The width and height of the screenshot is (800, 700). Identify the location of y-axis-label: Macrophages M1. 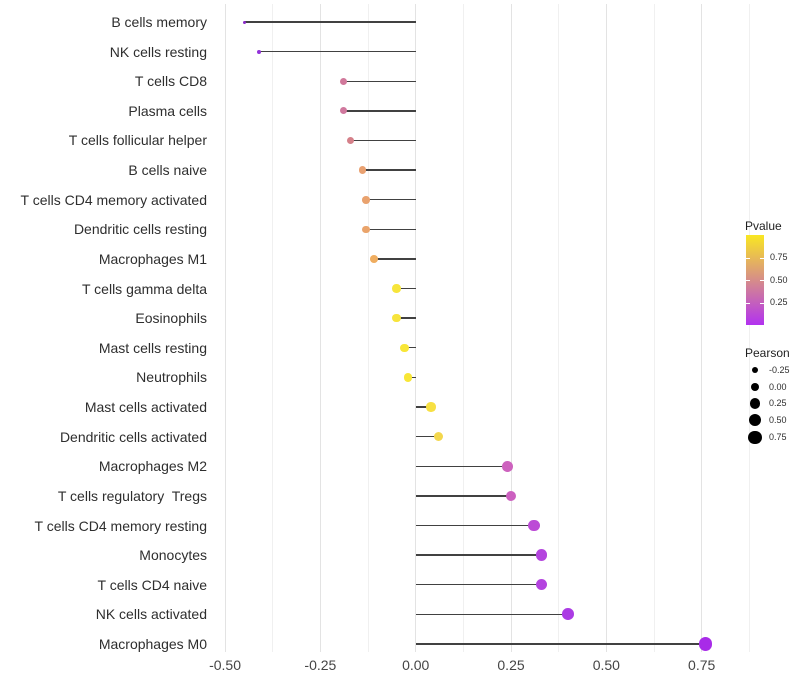
(152, 258).